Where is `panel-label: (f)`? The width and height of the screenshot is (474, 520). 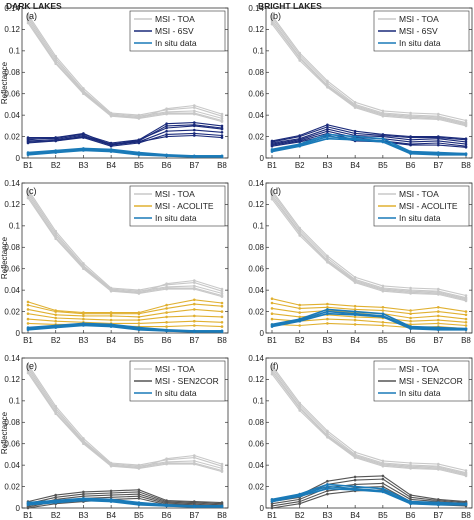 panel-label: (f) is located at coordinates (274, 366).